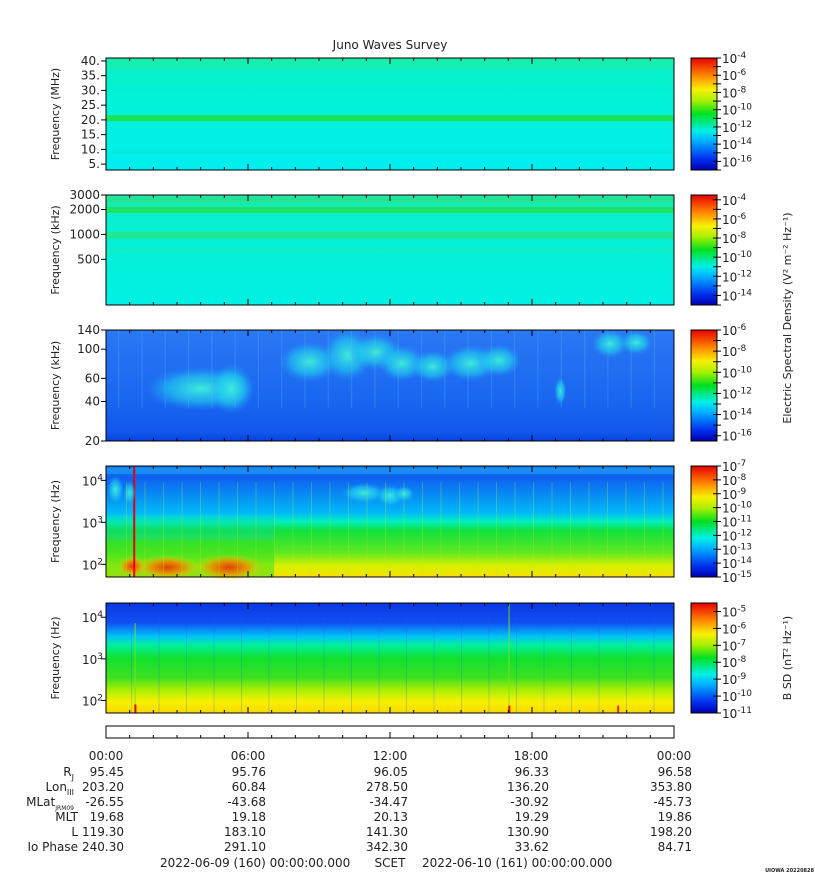 The image size is (815, 880). I want to click on streak-b, so click(509, 658).